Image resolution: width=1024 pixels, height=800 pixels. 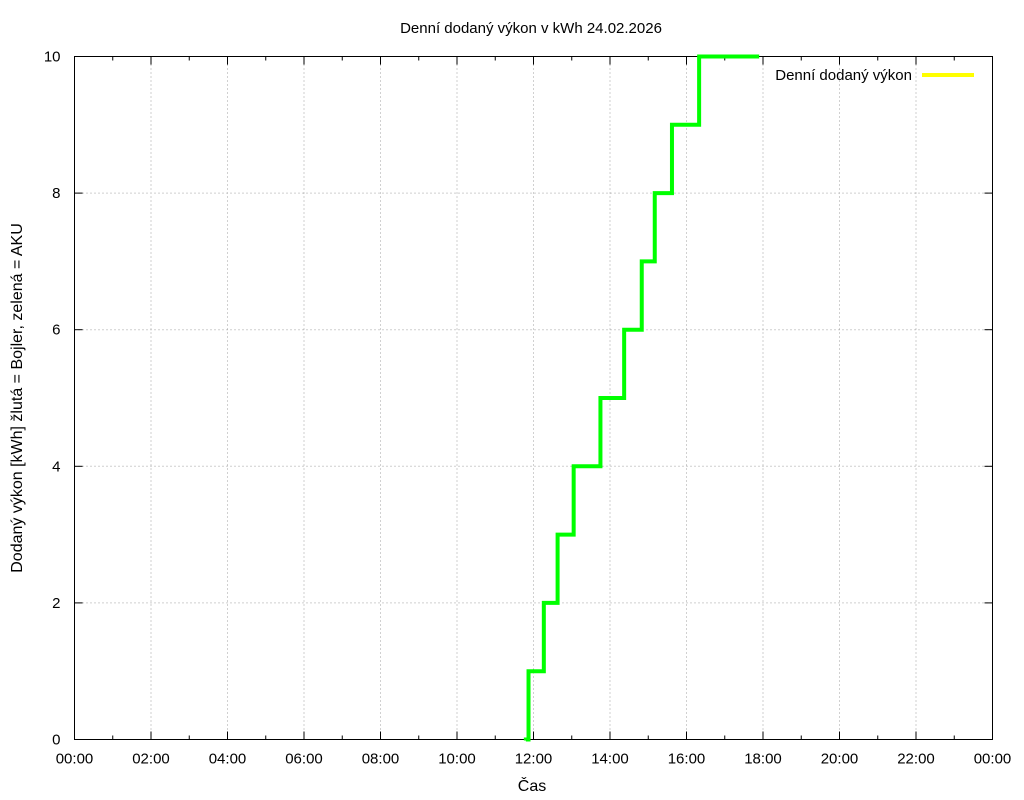 I want to click on x-tick-label: 22:00, so click(x=916, y=759).